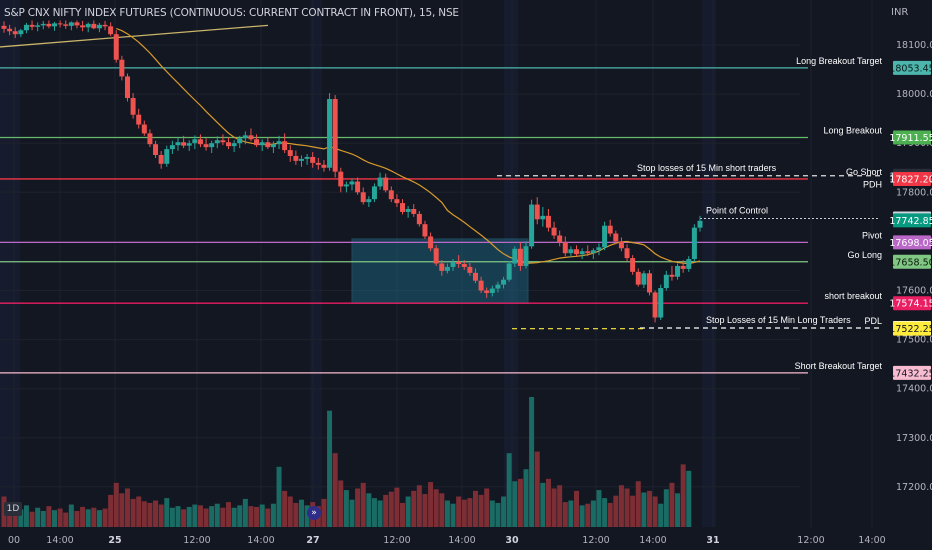 This screenshot has height=550, width=932. Describe the element at coordinates (910, 242) in the screenshot. I see `price-badge: 17698.05` at that location.